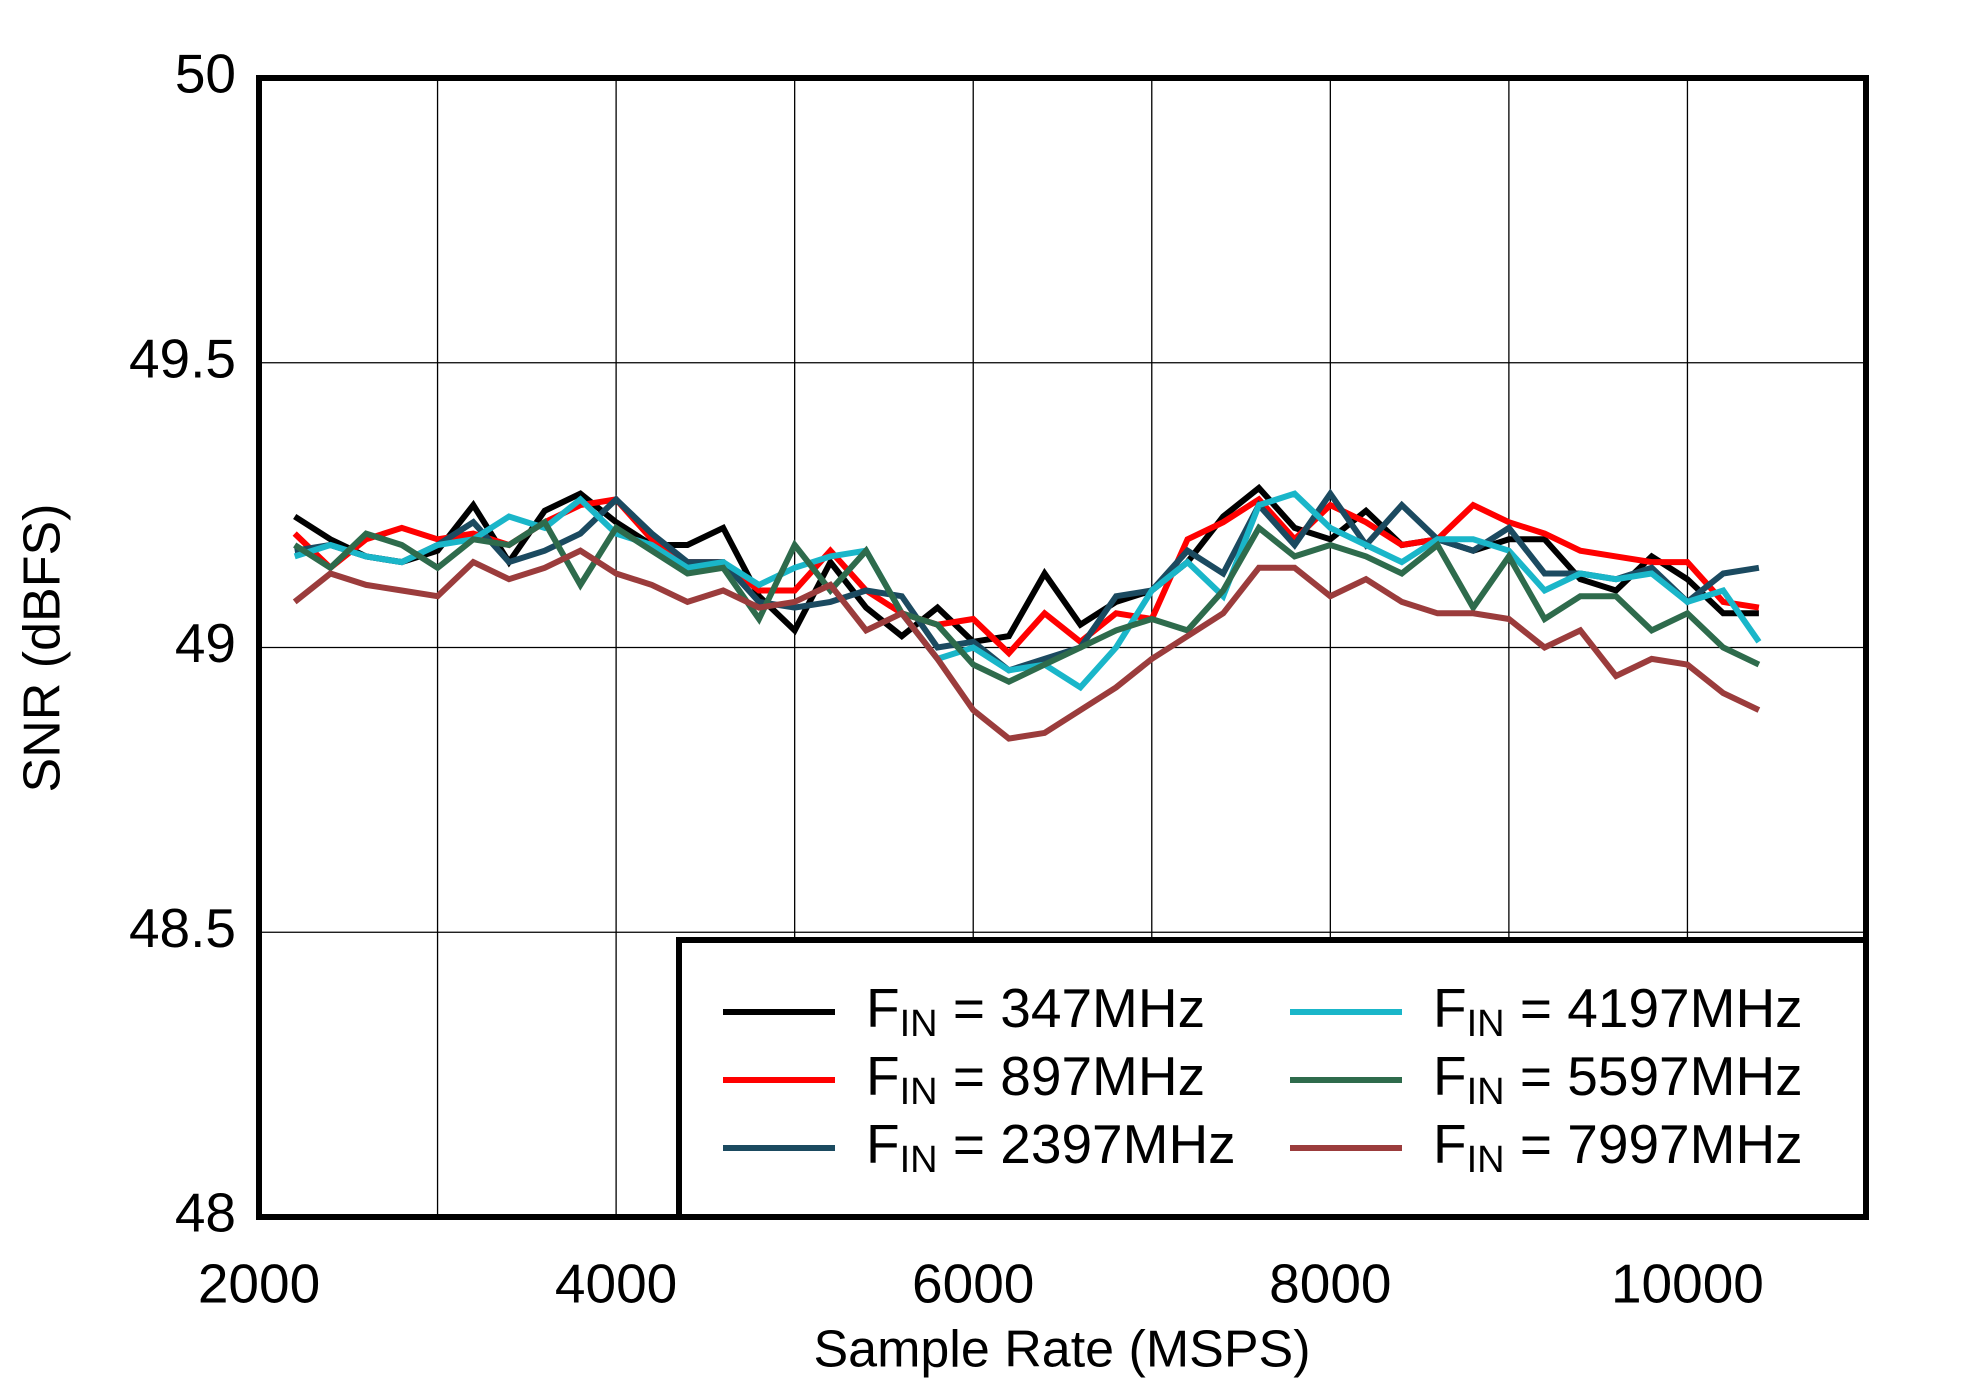 The image size is (1963, 1382). I want to click on x-tick-label: 2000, so click(259, 1284).